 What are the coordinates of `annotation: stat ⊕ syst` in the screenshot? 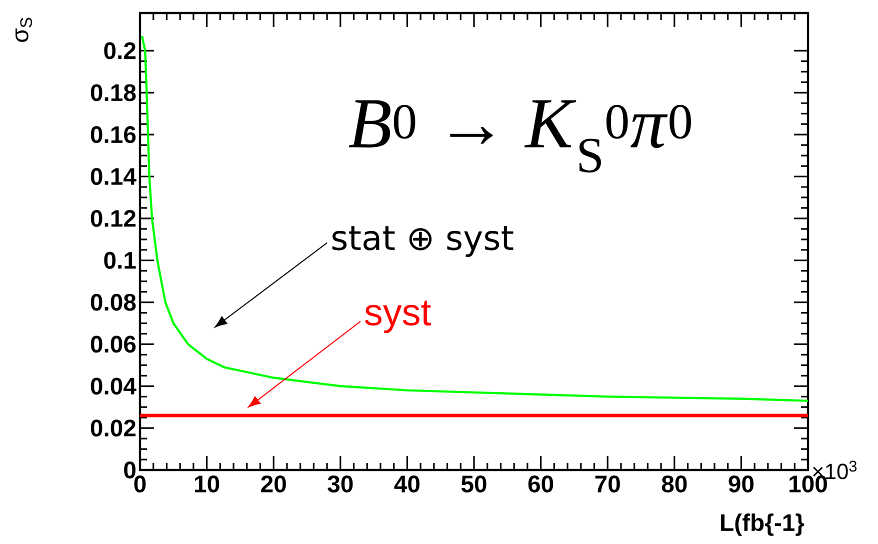 It's located at (423, 241).